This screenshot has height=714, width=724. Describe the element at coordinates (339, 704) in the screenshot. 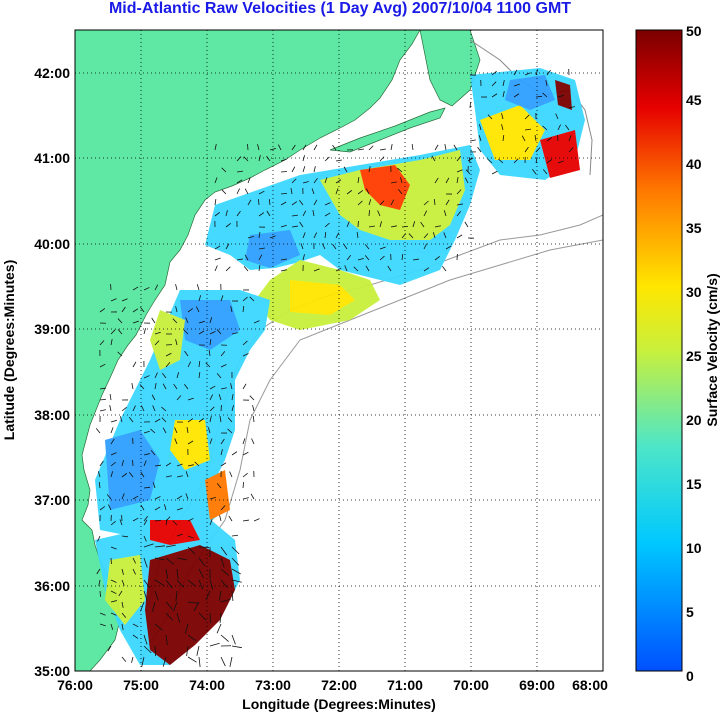

I see `x-axis-label: Longitude (Degrees:Minutes)` at that location.